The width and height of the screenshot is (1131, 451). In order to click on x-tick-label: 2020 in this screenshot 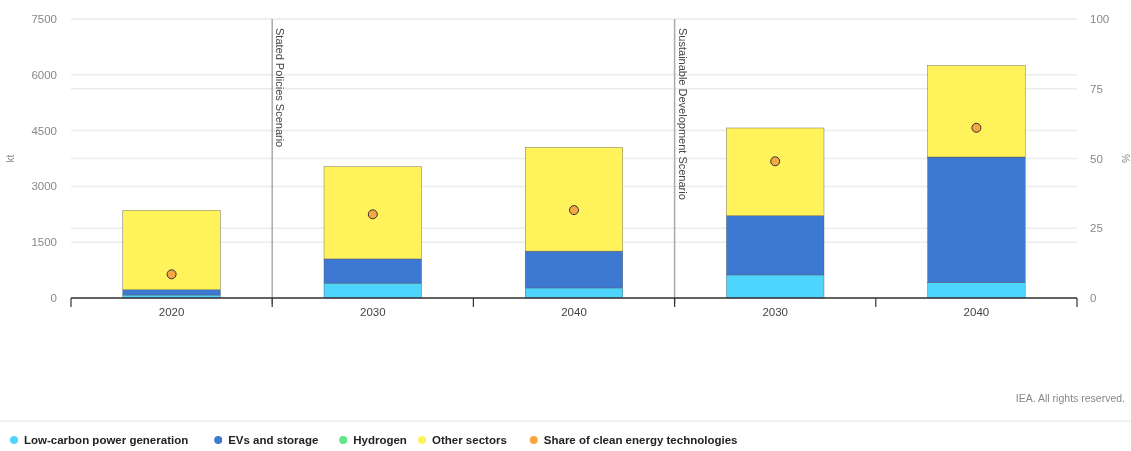, I will do `click(171, 312)`.